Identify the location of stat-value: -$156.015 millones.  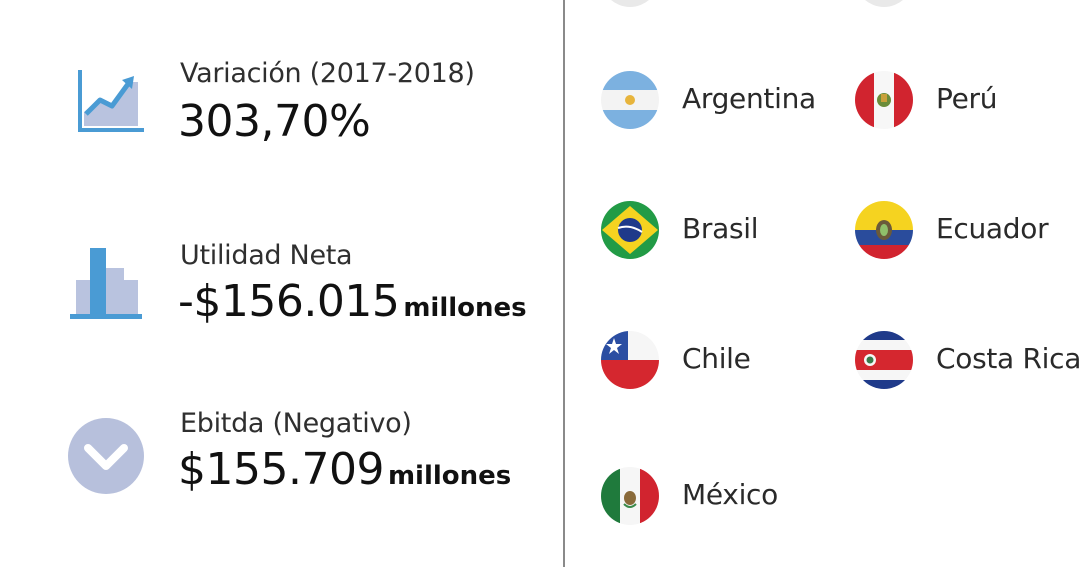
(352, 301).